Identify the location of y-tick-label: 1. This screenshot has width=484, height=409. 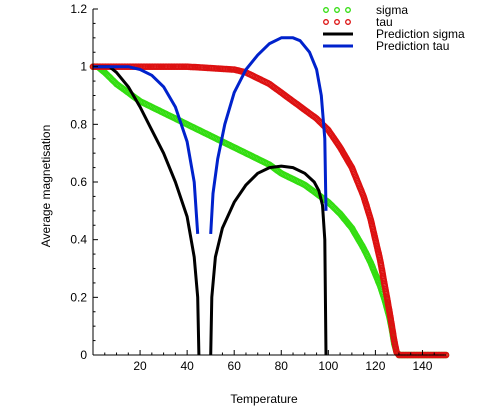
(83, 67).